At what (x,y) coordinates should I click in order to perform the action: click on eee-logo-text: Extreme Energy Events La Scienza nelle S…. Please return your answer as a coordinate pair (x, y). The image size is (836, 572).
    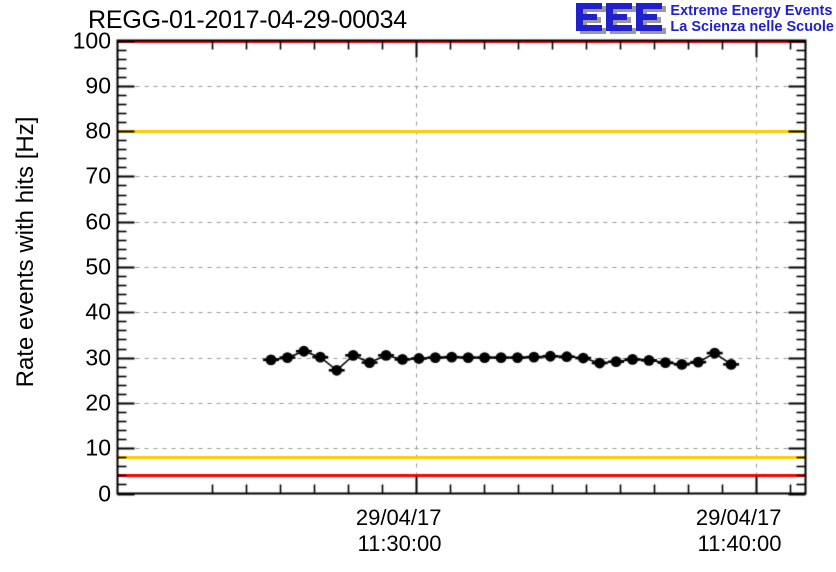
    Looking at the image, I should click on (752, 18).